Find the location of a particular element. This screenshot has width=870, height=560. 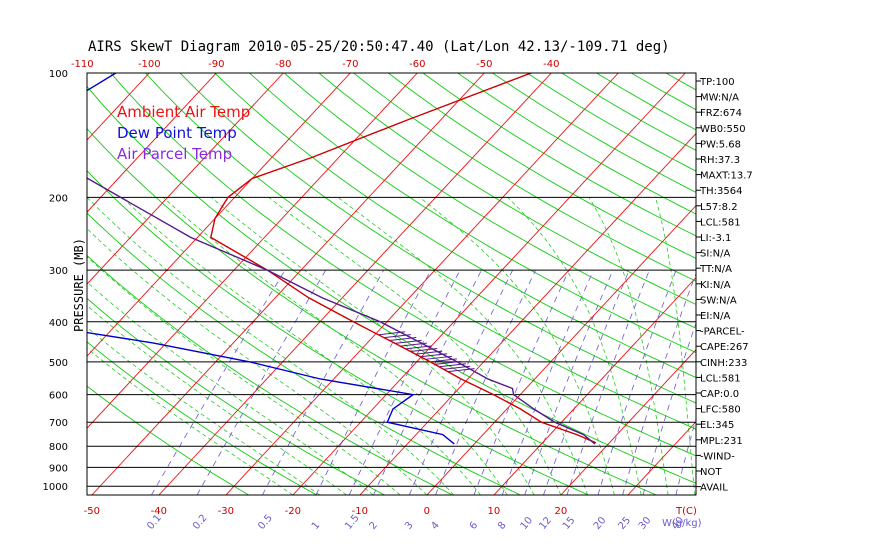

mixing-ratio-tick-label: 3 is located at coordinates (409, 526).